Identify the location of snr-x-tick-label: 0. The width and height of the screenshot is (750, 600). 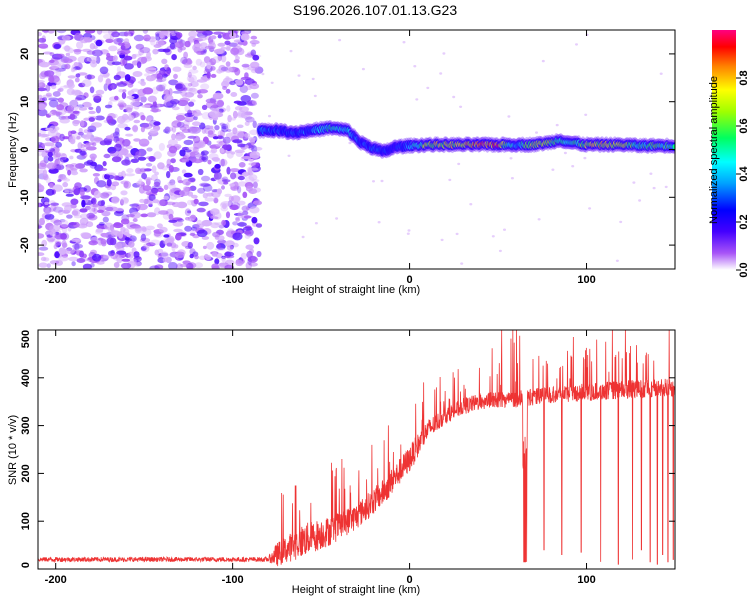
(410, 580).